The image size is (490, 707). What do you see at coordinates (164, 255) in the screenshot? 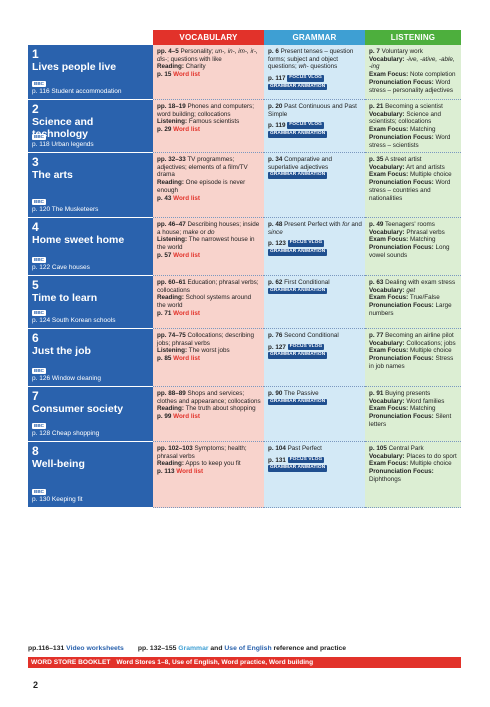
I see `word-list-page: p. 57` at bounding box center [164, 255].